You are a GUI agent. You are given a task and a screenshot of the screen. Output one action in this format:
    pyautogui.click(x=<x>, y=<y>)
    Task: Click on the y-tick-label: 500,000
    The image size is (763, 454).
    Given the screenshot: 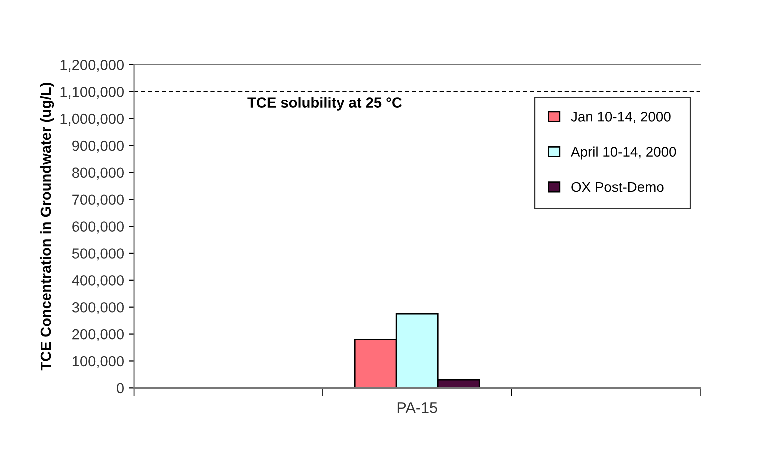 What is the action you would take?
    pyautogui.click(x=98, y=254)
    